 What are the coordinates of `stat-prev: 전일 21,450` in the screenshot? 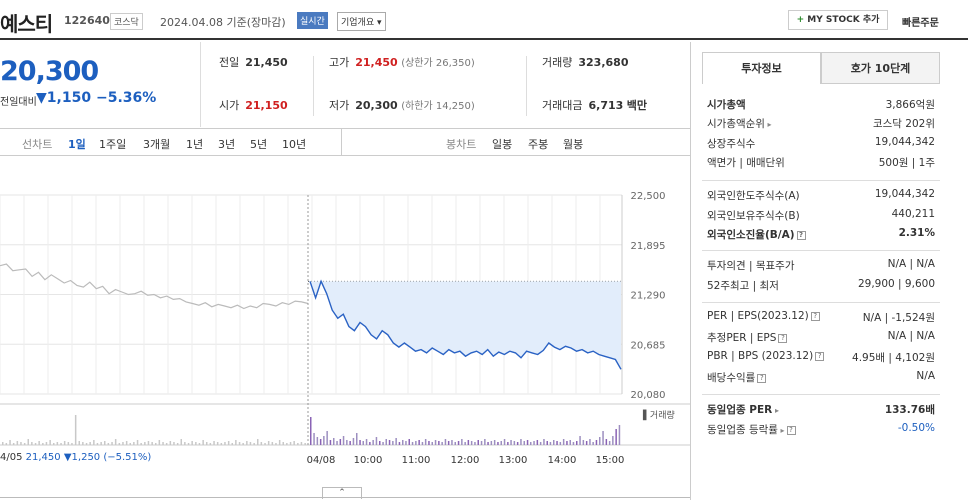 It's located at (253, 62).